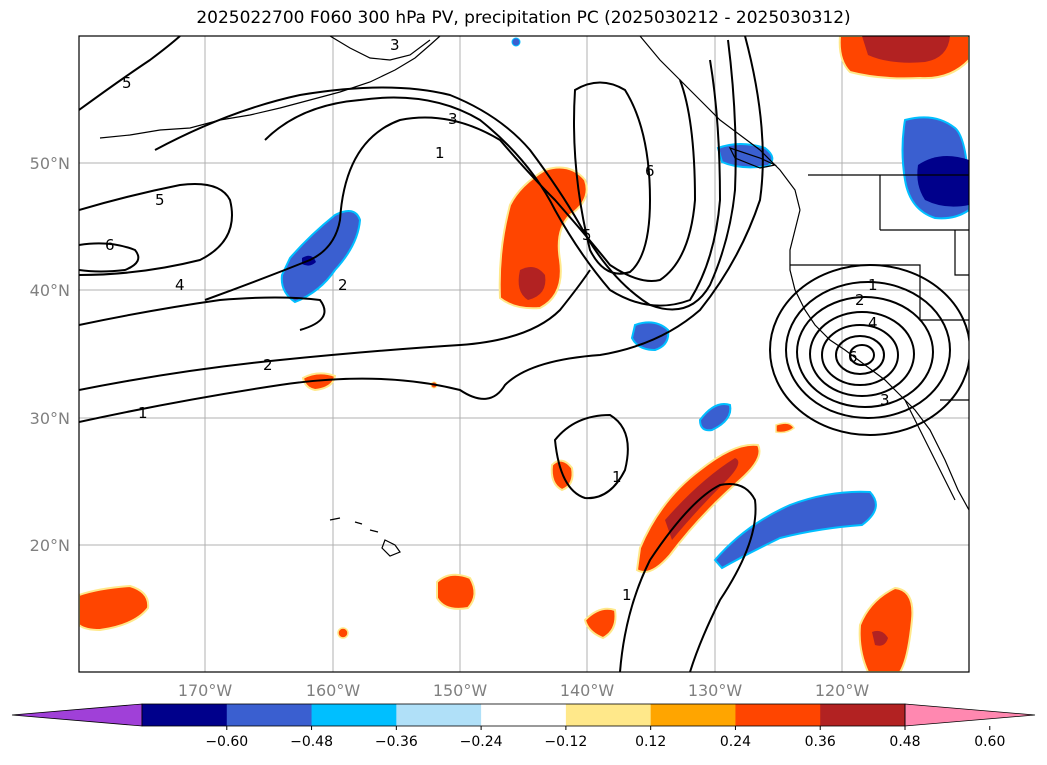  What do you see at coordinates (481, 742) in the screenshot?
I see `colorbar-tick-label: −0.24` at bounding box center [481, 742].